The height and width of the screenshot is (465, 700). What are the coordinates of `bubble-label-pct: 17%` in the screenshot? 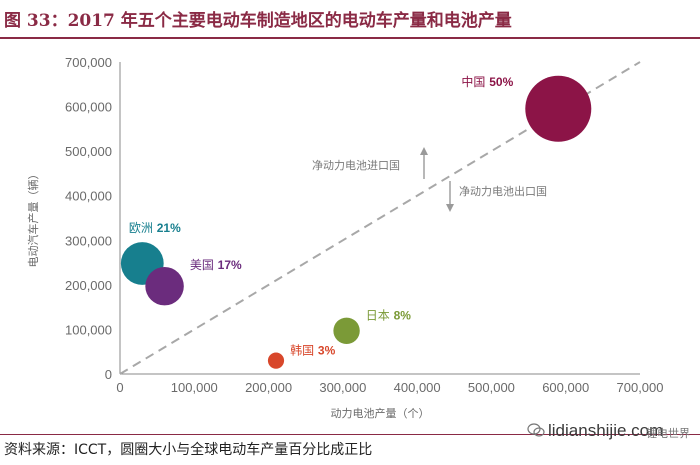 It's located at (230, 265).